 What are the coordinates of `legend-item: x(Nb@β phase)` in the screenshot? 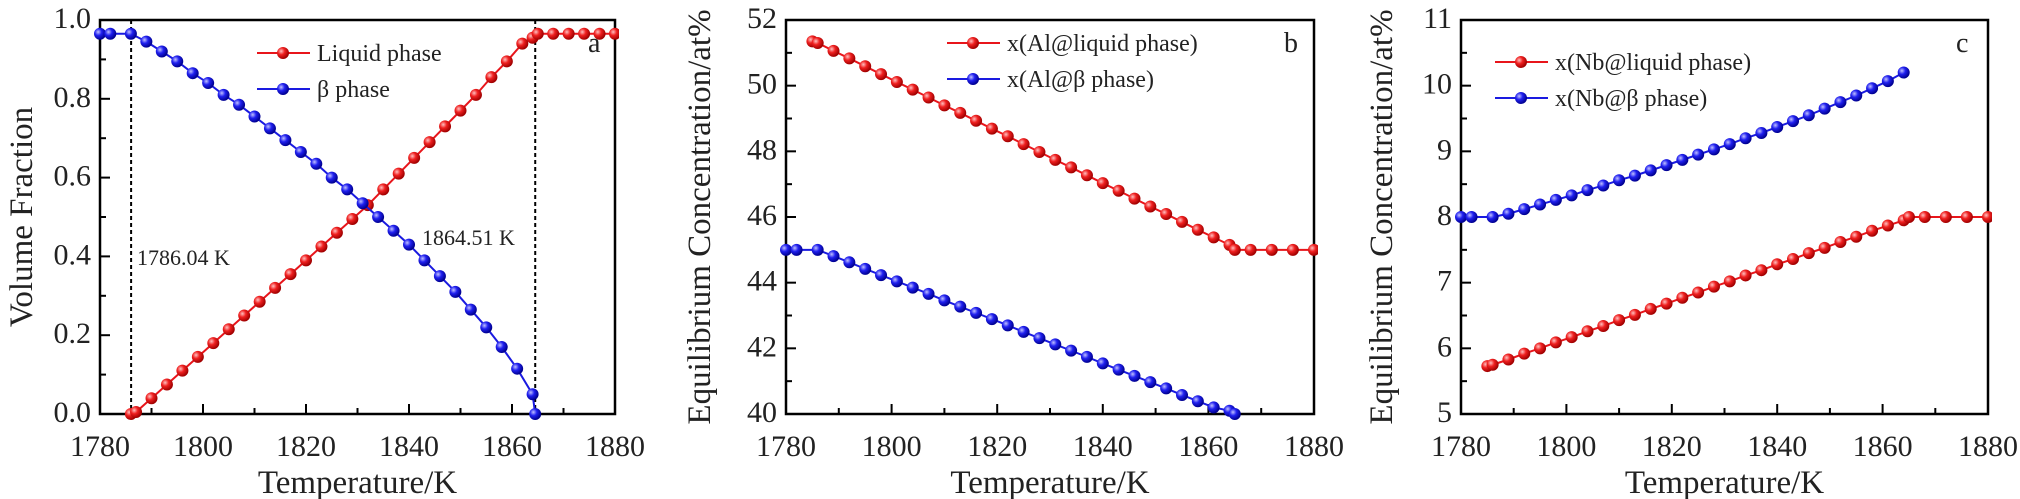 It's located at (1601, 99).